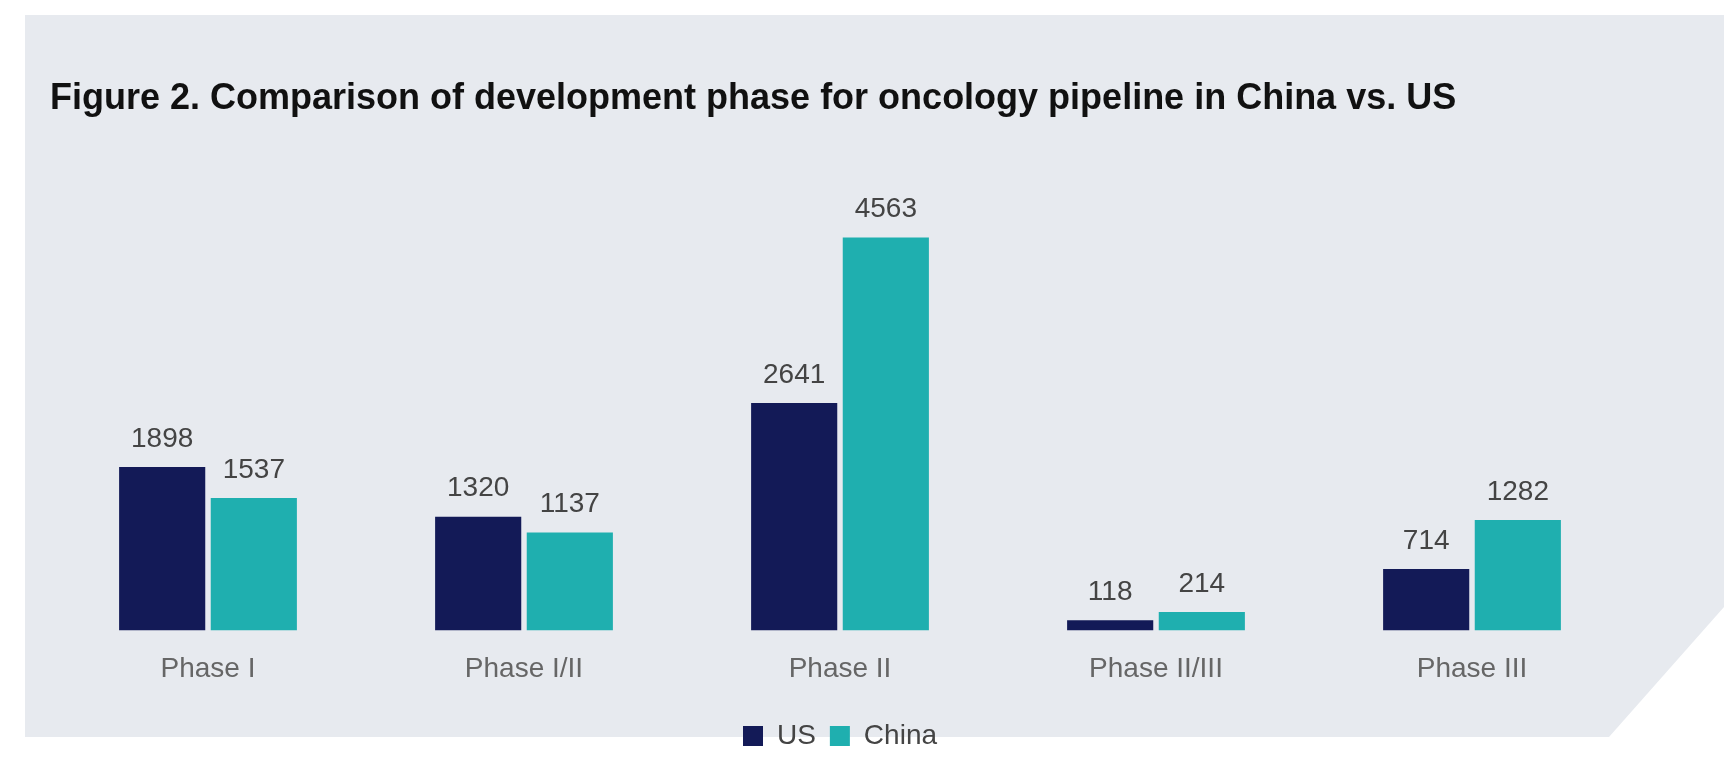 Image resolution: width=1724 pixels, height=774 pixels. I want to click on legend-label: China, so click(900, 734).